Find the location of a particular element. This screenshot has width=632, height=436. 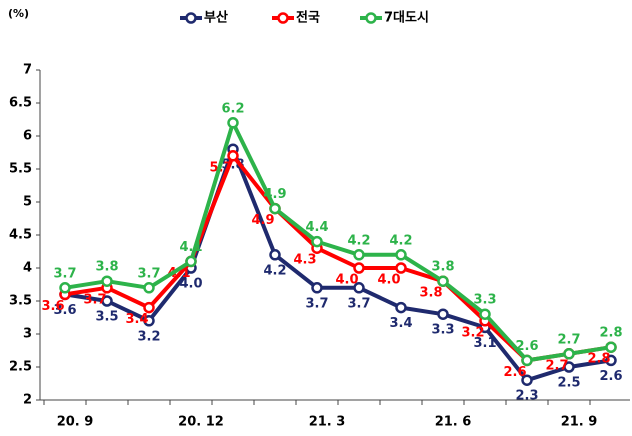

data-label: 3.1 is located at coordinates (484, 343).